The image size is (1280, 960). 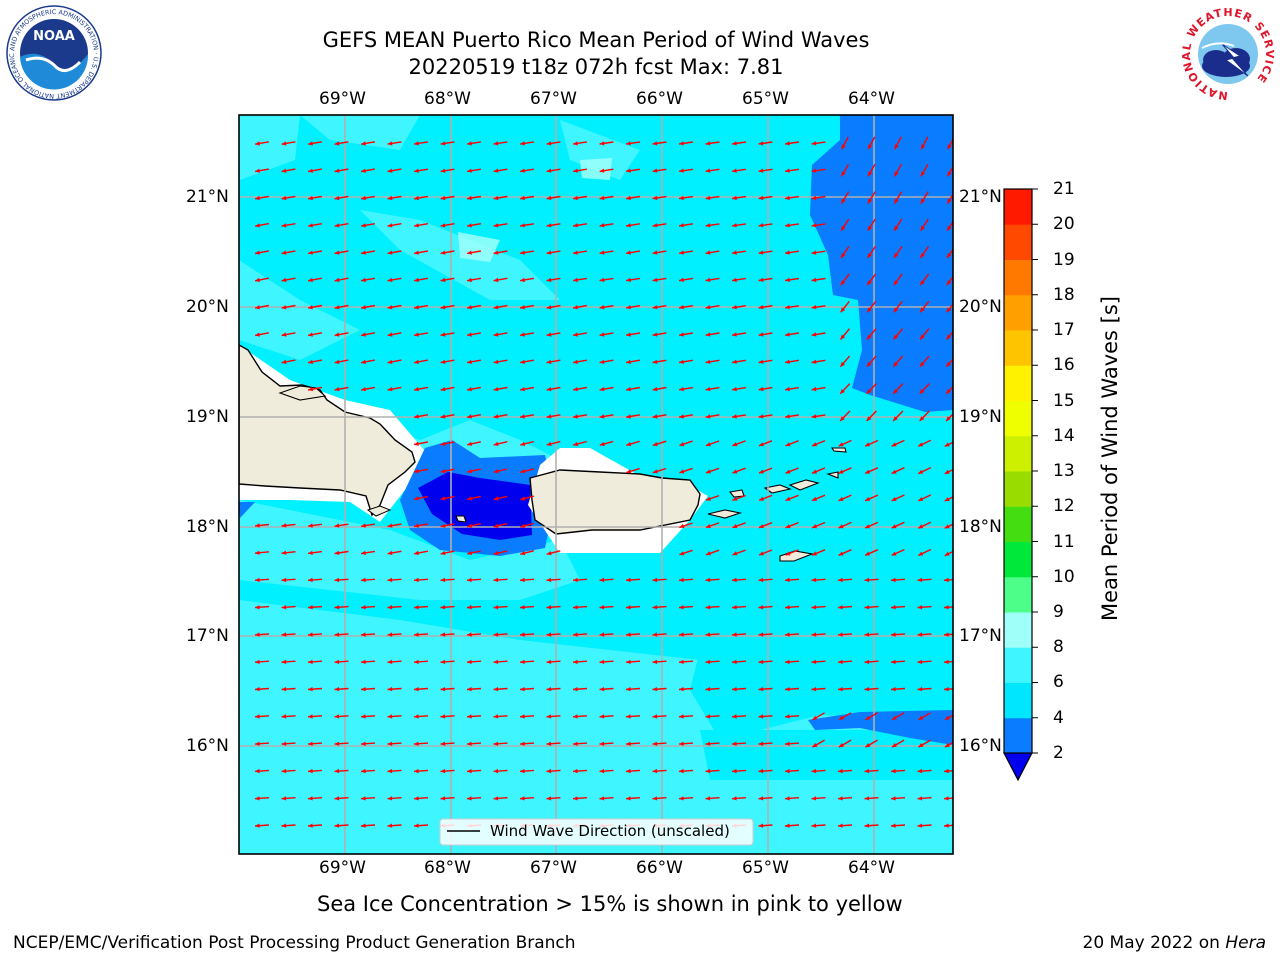 I want to click on colorbar-tick: 19, so click(x=1064, y=260).